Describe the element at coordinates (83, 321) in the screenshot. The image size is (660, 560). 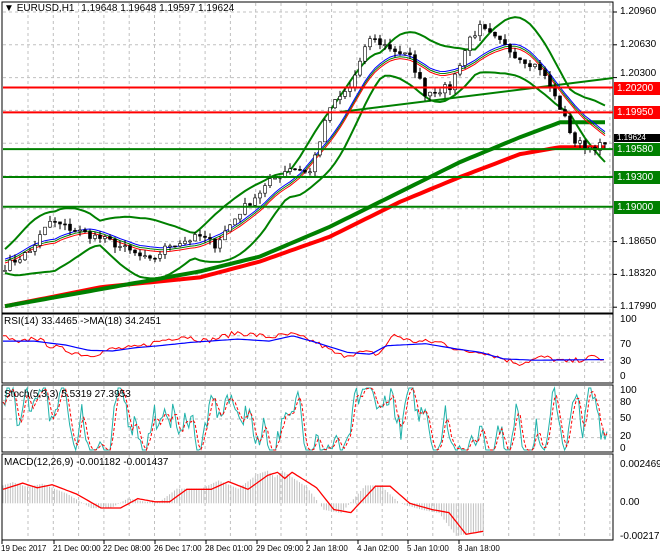
I see `rsi-label: RSI(14) 33.4465 ->MA(18) 34.2451` at that location.